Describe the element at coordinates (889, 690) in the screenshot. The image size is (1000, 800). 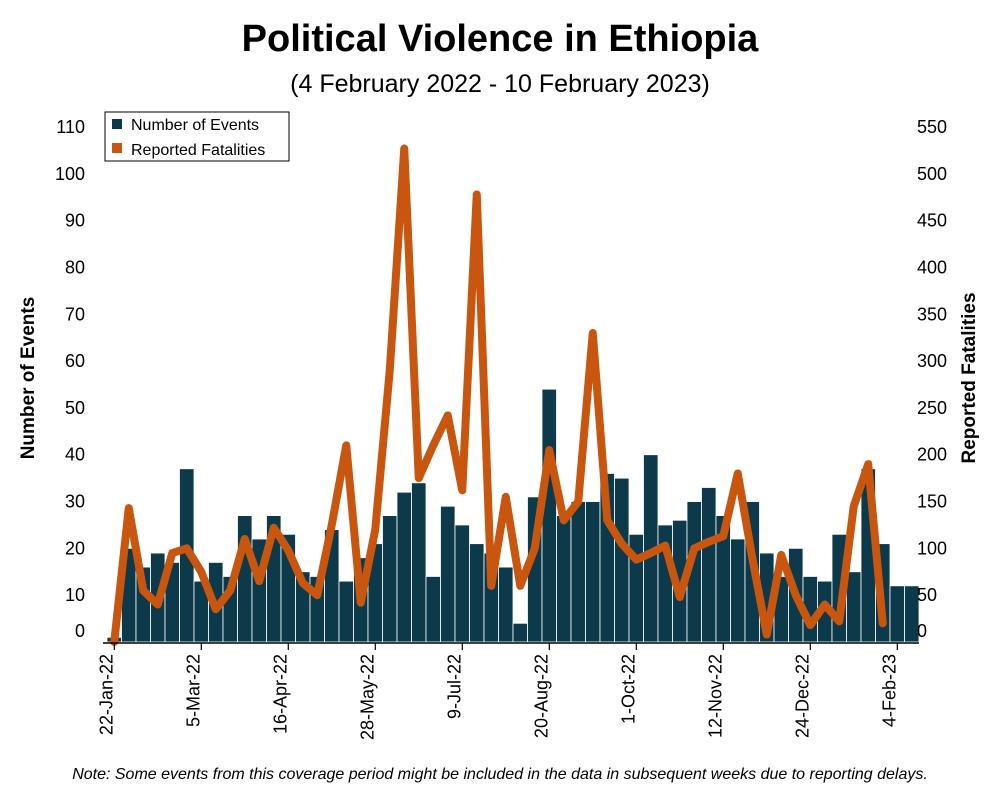
I see `x-tick-label: 4-Feb-23` at that location.